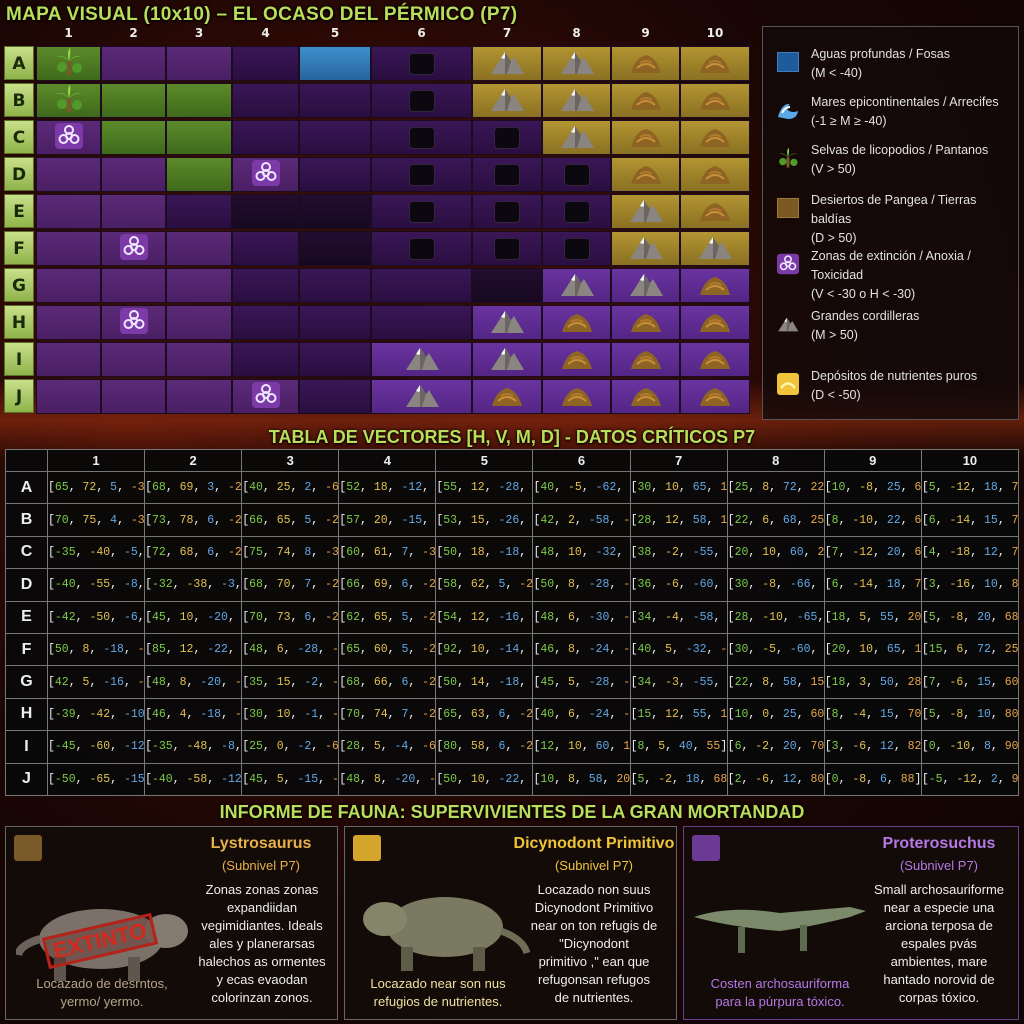 This screenshot has width=1024, height=1024. Describe the element at coordinates (199, 285) in the screenshot. I see `map-cell-G3` at that location.